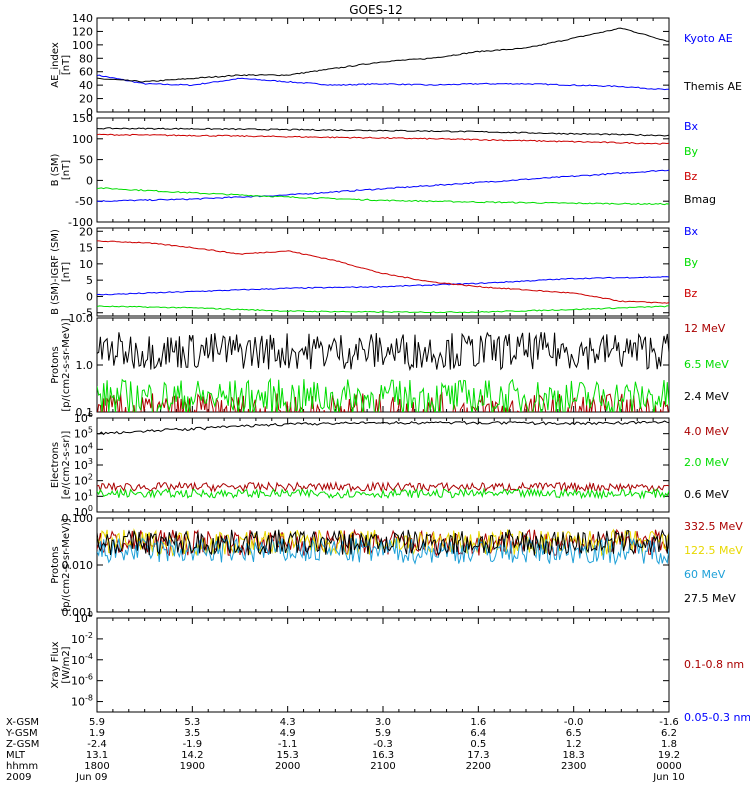  Describe the element at coordinates (97, 744) in the screenshot. I see `footer-value: -2.4` at that location.